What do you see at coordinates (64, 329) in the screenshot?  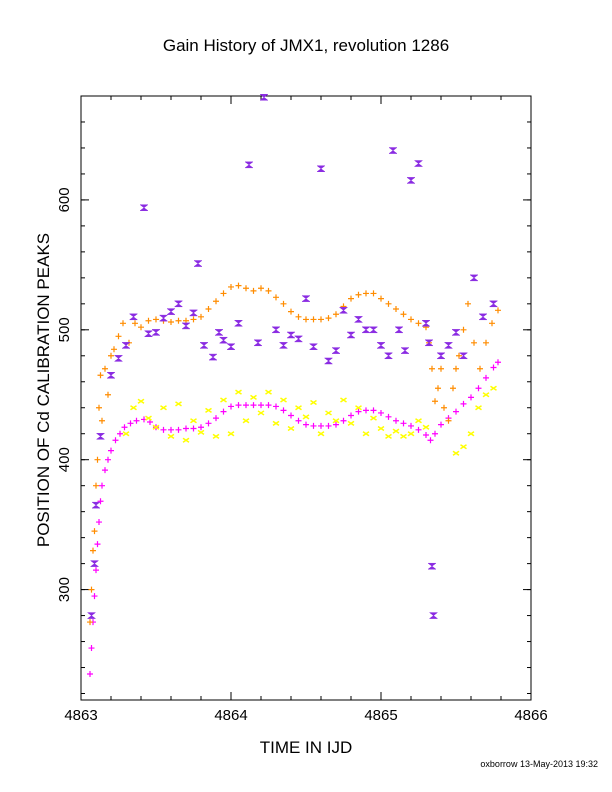 I see `y-tick-label: 500` at bounding box center [64, 329].